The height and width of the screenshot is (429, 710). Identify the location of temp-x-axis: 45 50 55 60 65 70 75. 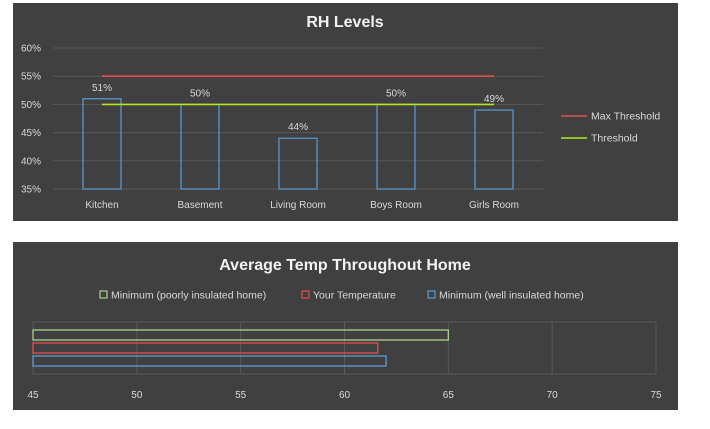
(344, 395).